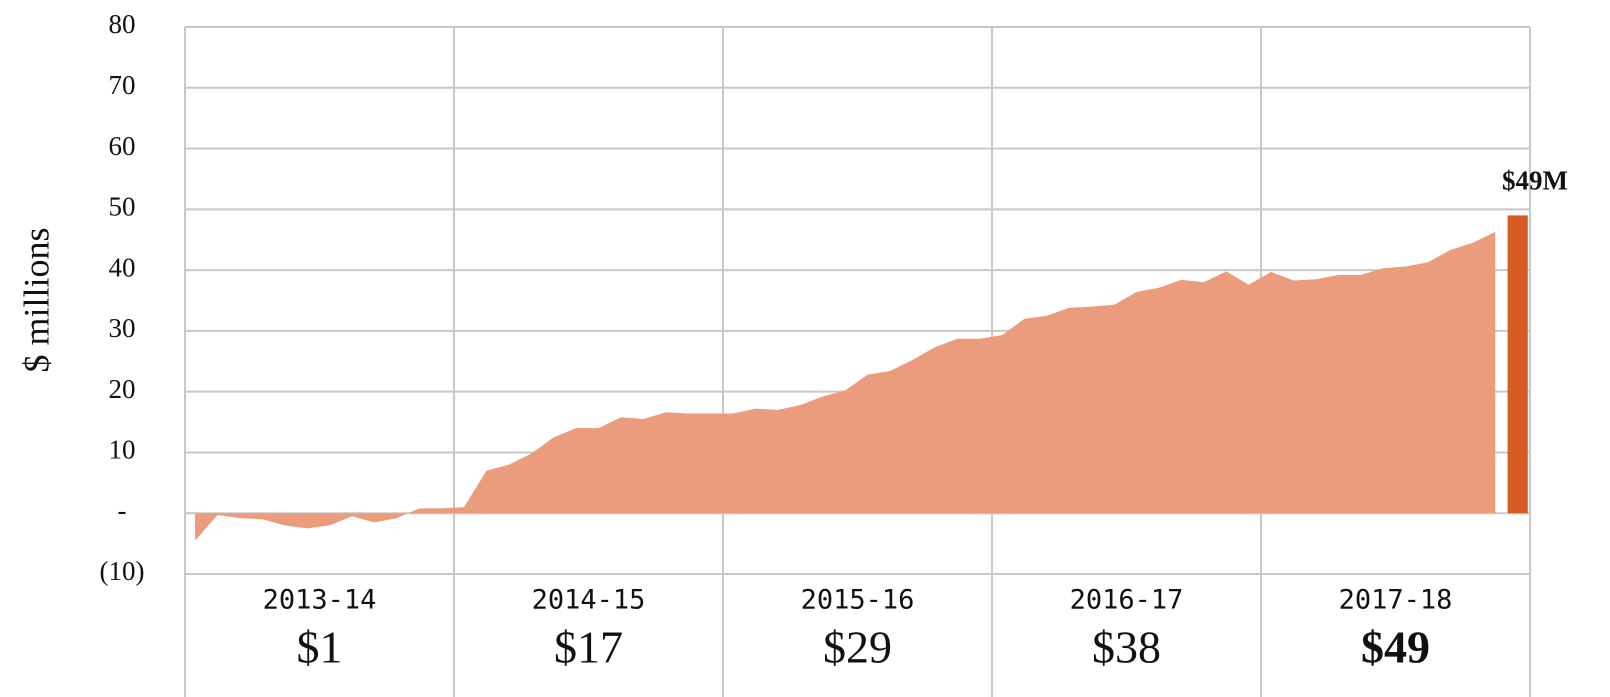  What do you see at coordinates (1126, 647) in the screenshot?
I see `category-total: $38` at bounding box center [1126, 647].